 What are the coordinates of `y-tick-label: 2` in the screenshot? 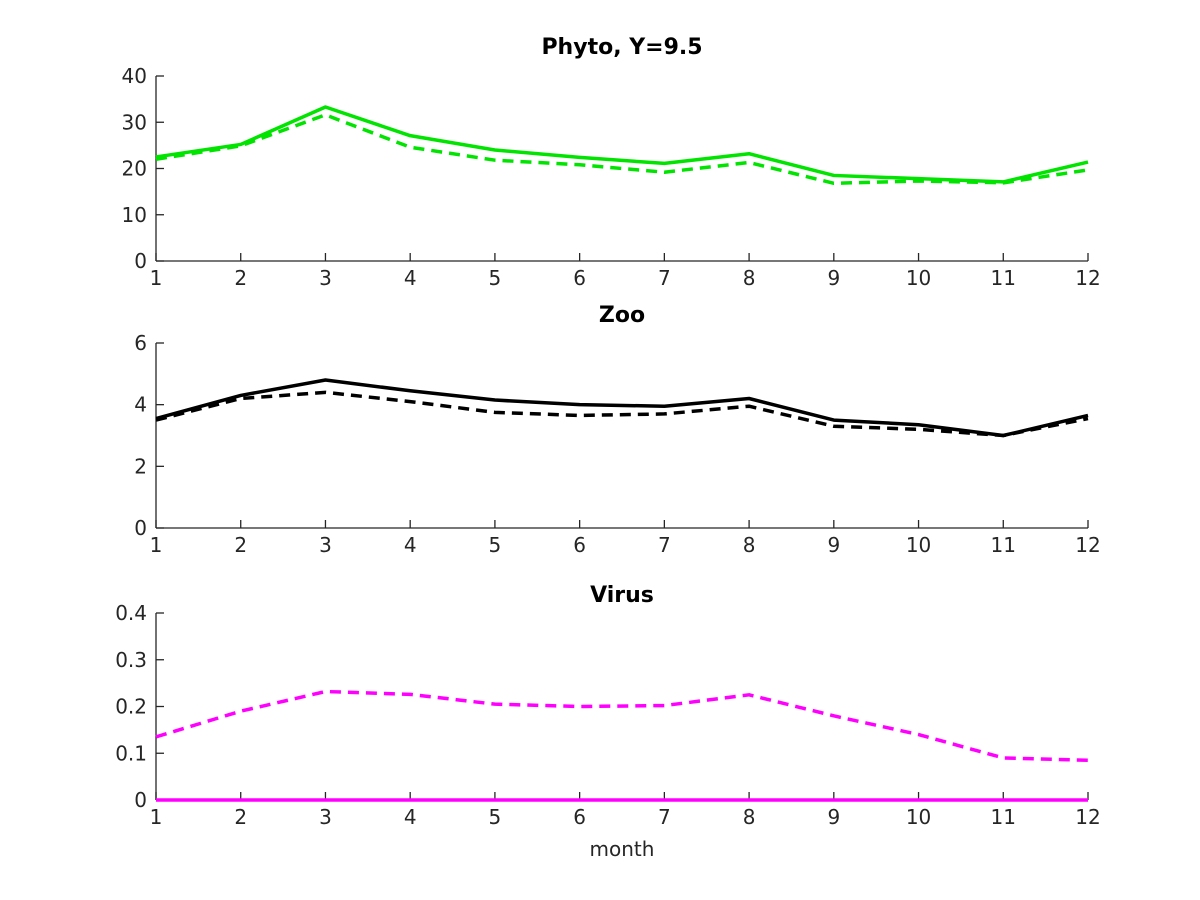 It's located at (140, 466).